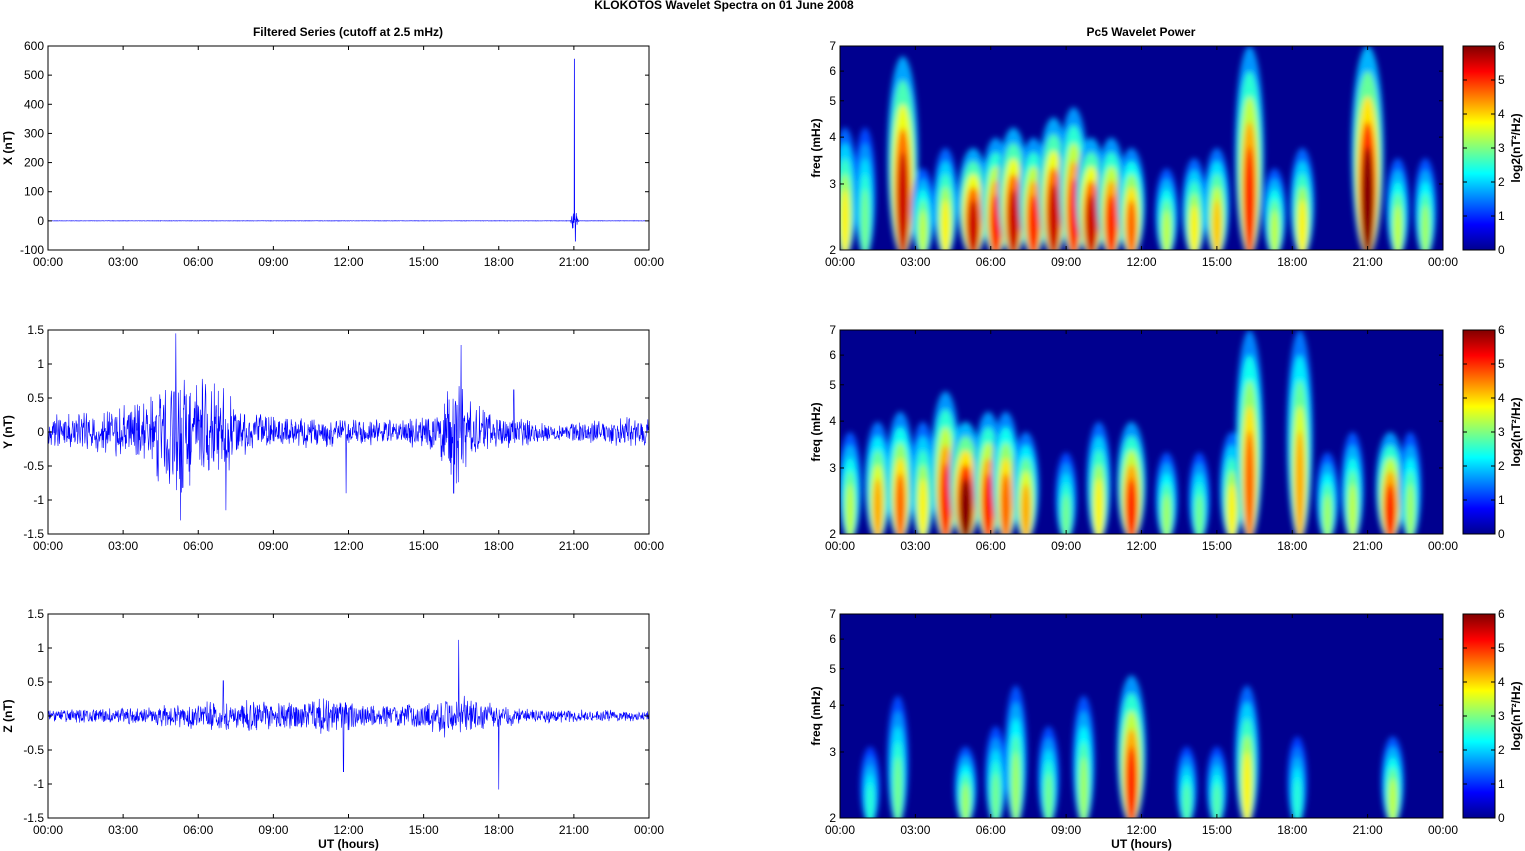 The height and width of the screenshot is (851, 1525). I want to click on colorbar-tick-label: 5, so click(1501, 364).